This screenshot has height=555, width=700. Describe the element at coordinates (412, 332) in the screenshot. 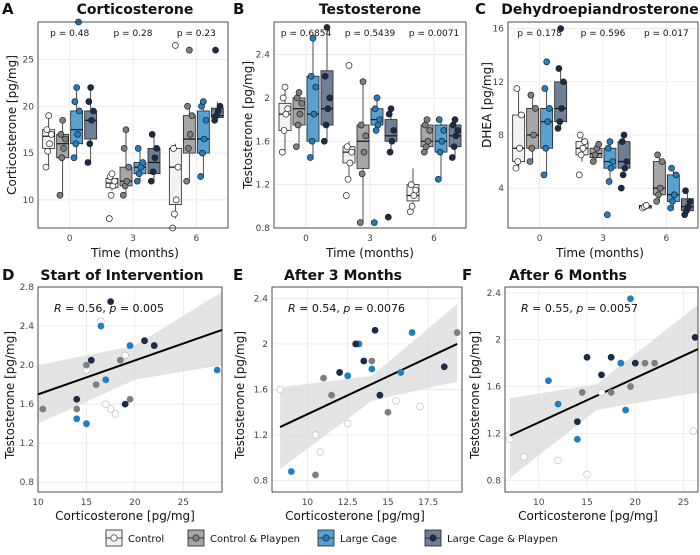

I see `panel-e-large-cage-point` at that location.